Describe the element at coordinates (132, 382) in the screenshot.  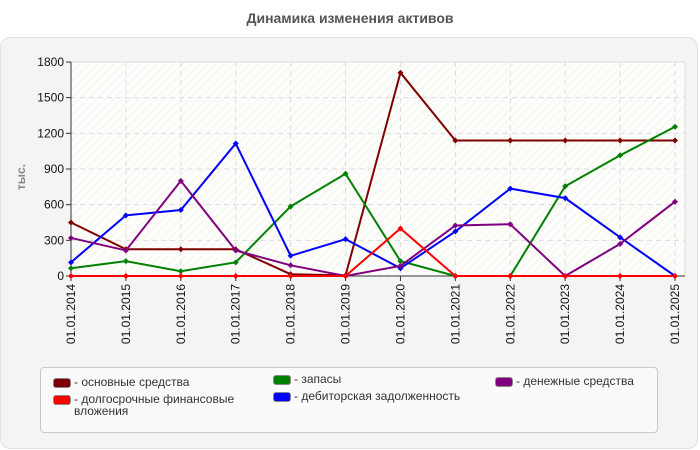
I see `legend-label: - основные средства` at that location.